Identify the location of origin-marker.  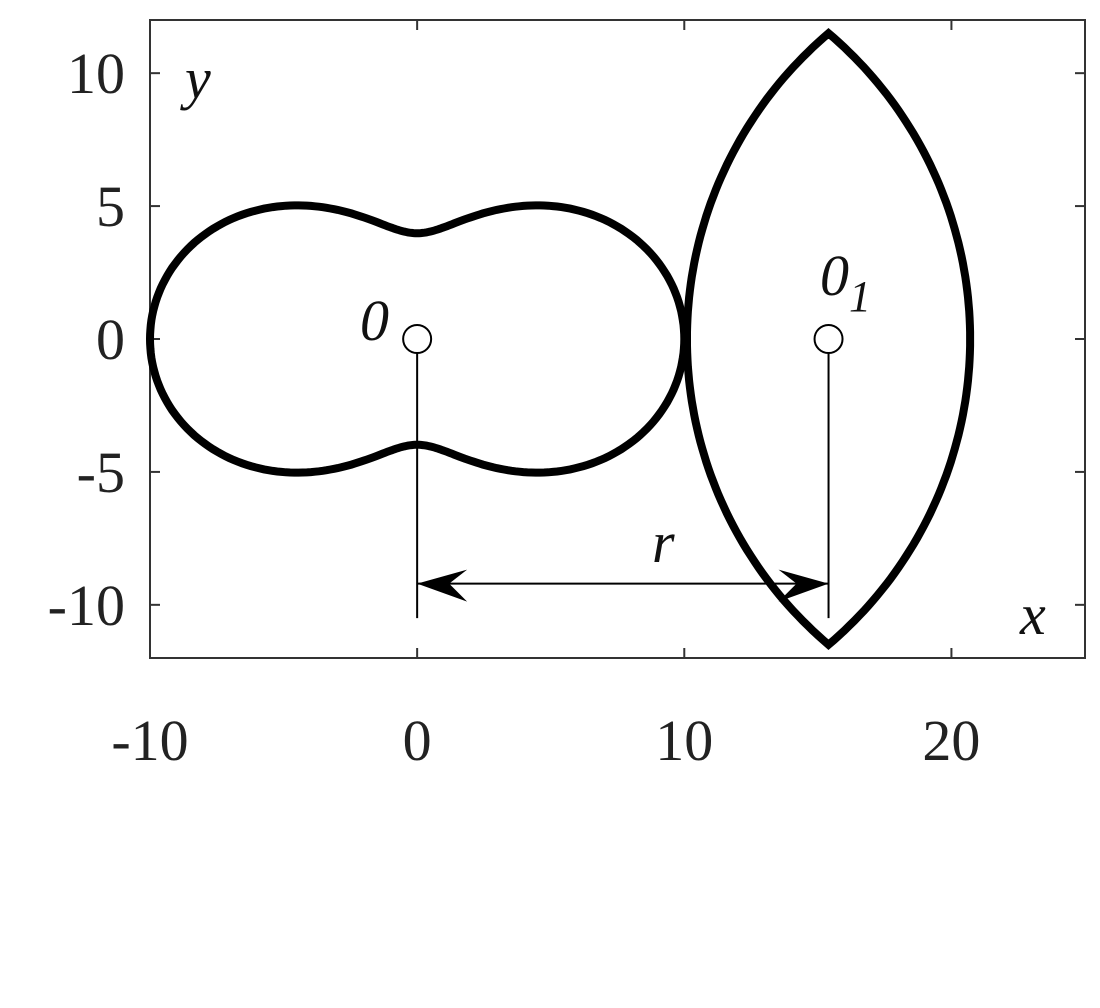
(417, 339).